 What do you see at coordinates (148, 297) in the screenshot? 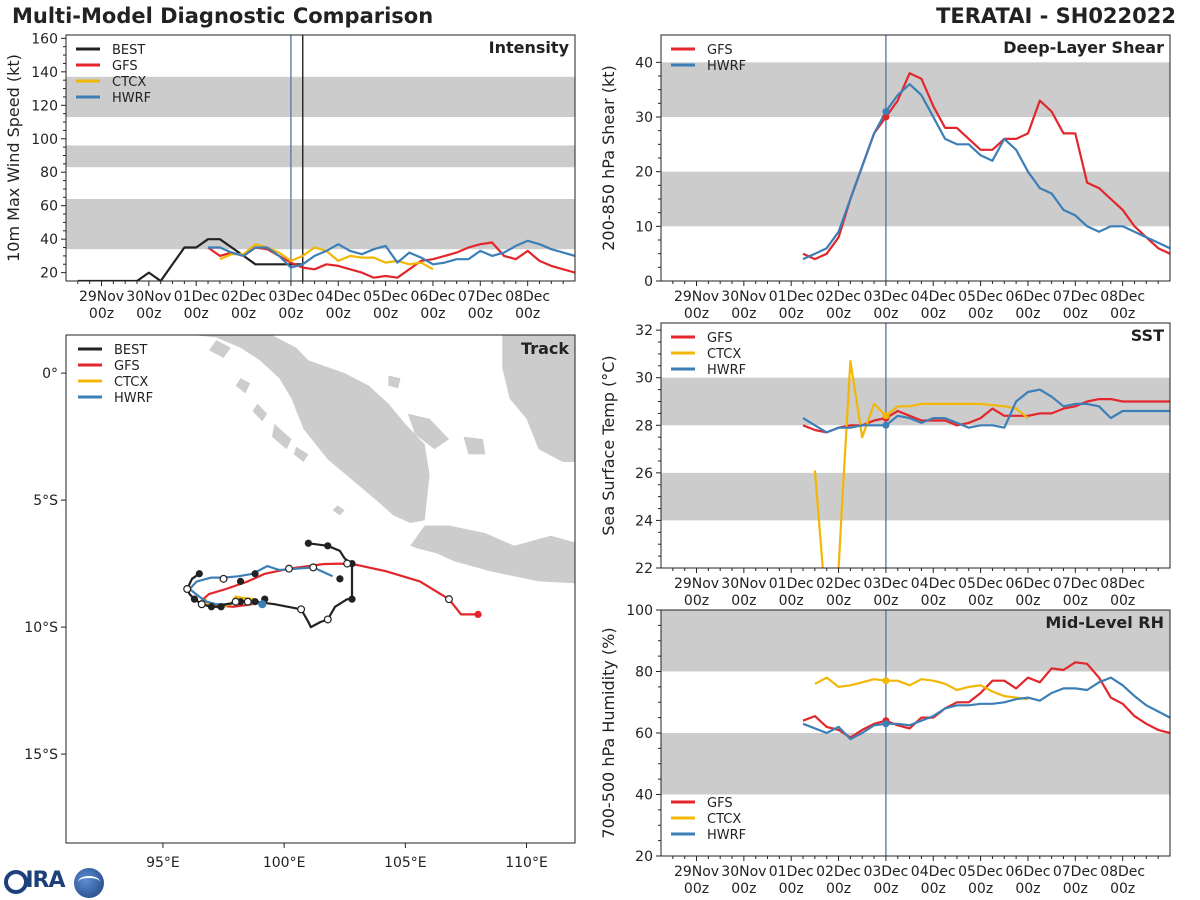
I see `intensity-xtick-label-day: 30Nov` at bounding box center [148, 297].